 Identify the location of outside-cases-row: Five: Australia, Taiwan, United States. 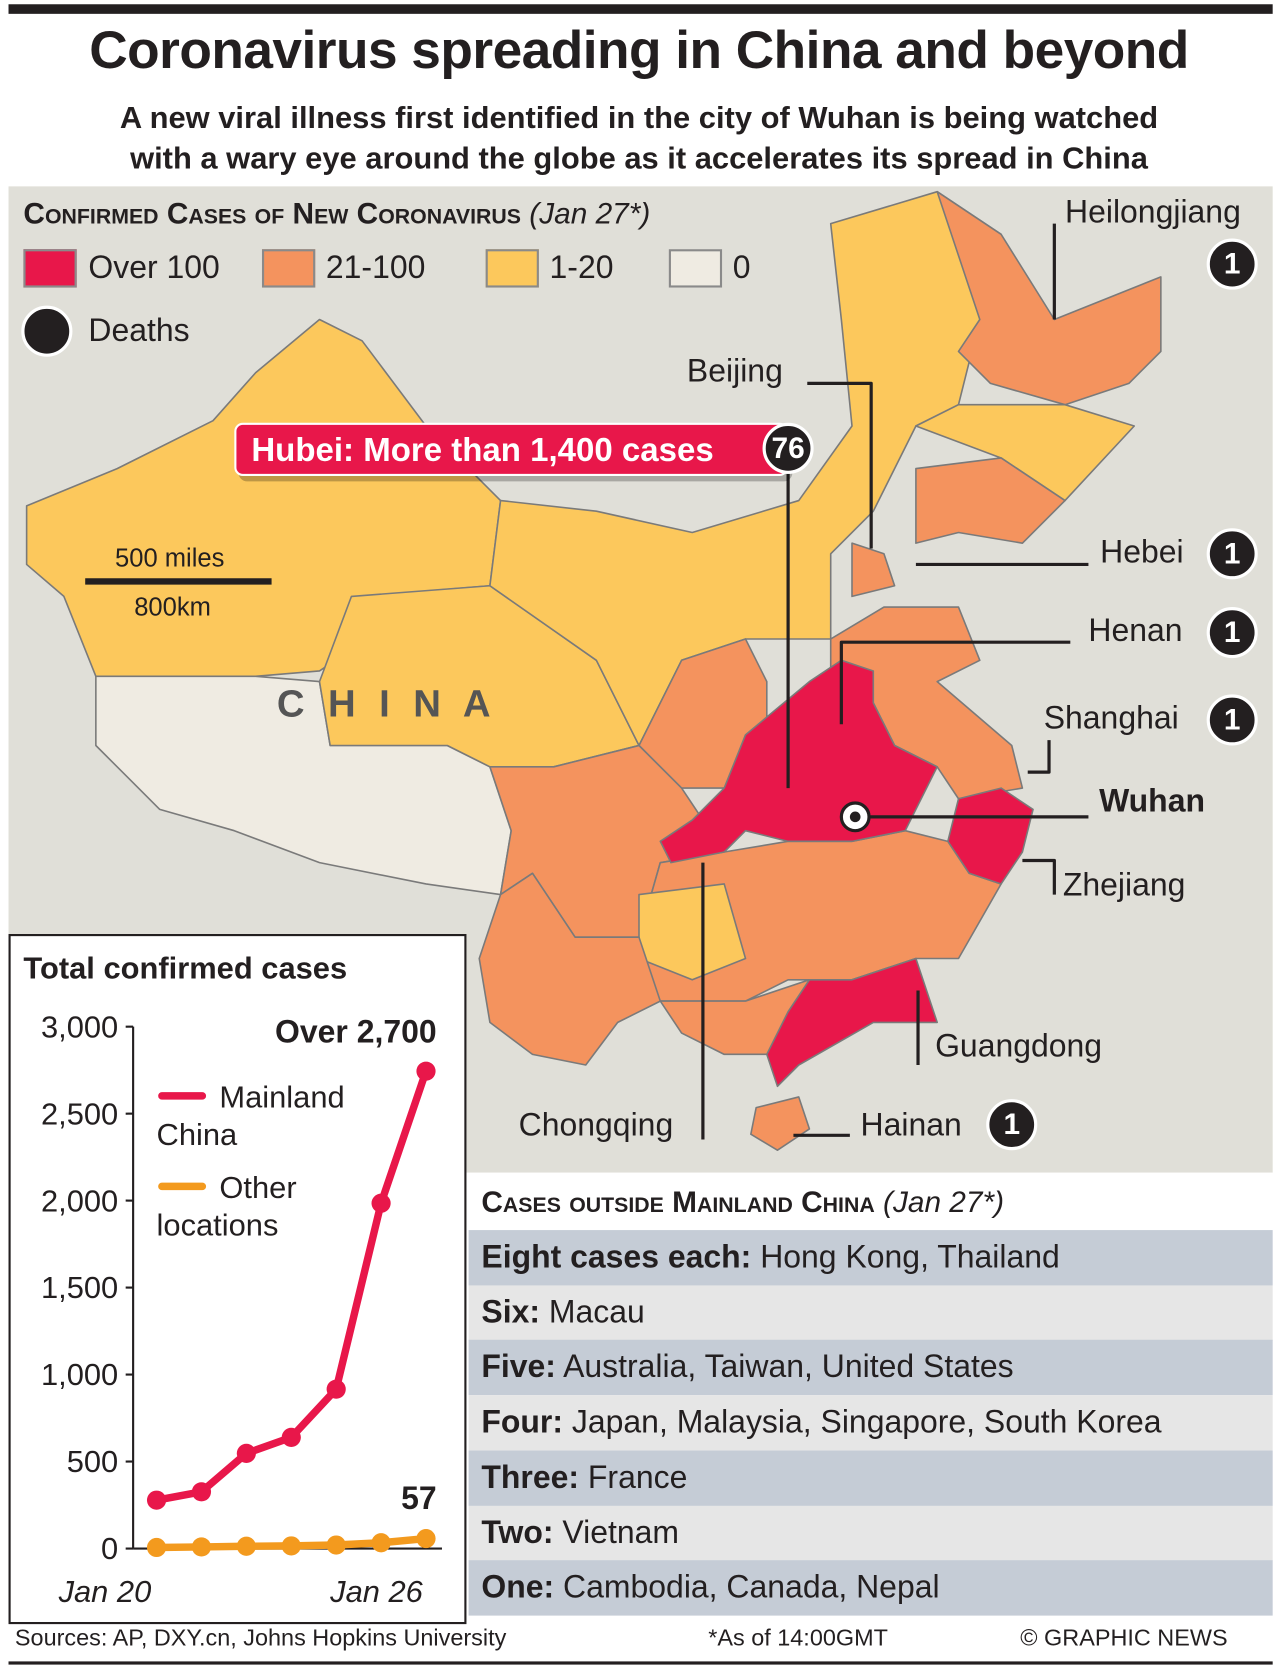
(870, 1368).